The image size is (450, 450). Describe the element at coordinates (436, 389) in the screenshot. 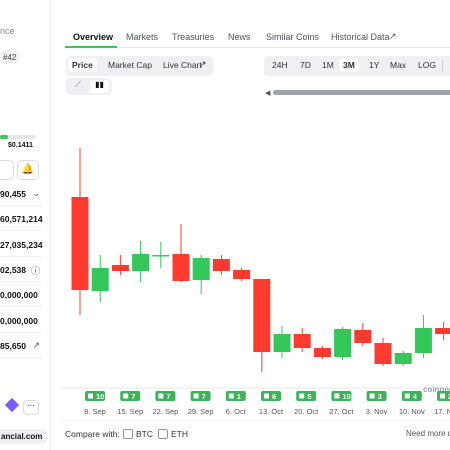

I see `watermark: coingecko` at that location.